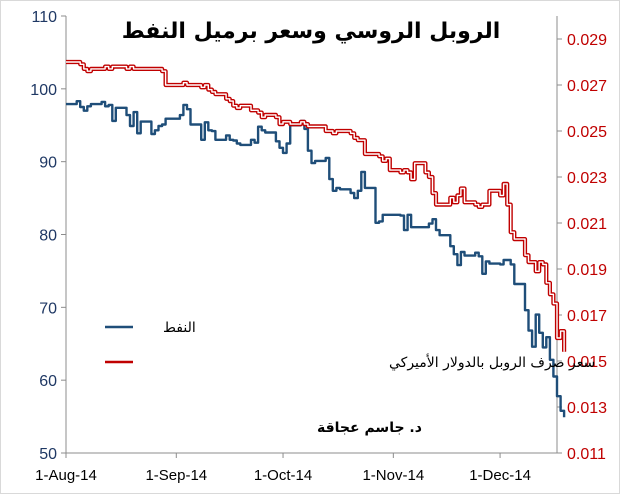  What do you see at coordinates (48, 454) in the screenshot?
I see `left-tick-label: 50` at bounding box center [48, 454].